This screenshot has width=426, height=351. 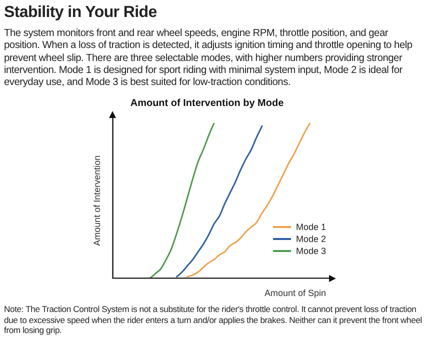 I want to click on text: Note: The Traction Control System is not a substitute for the rider's throttle control. It cannot prevent loss of traction due to excessive speed when the rider enters a turn and/or applies the brakes. Neither can it prevent the front wheel from losing grip., so click(x=213, y=320).